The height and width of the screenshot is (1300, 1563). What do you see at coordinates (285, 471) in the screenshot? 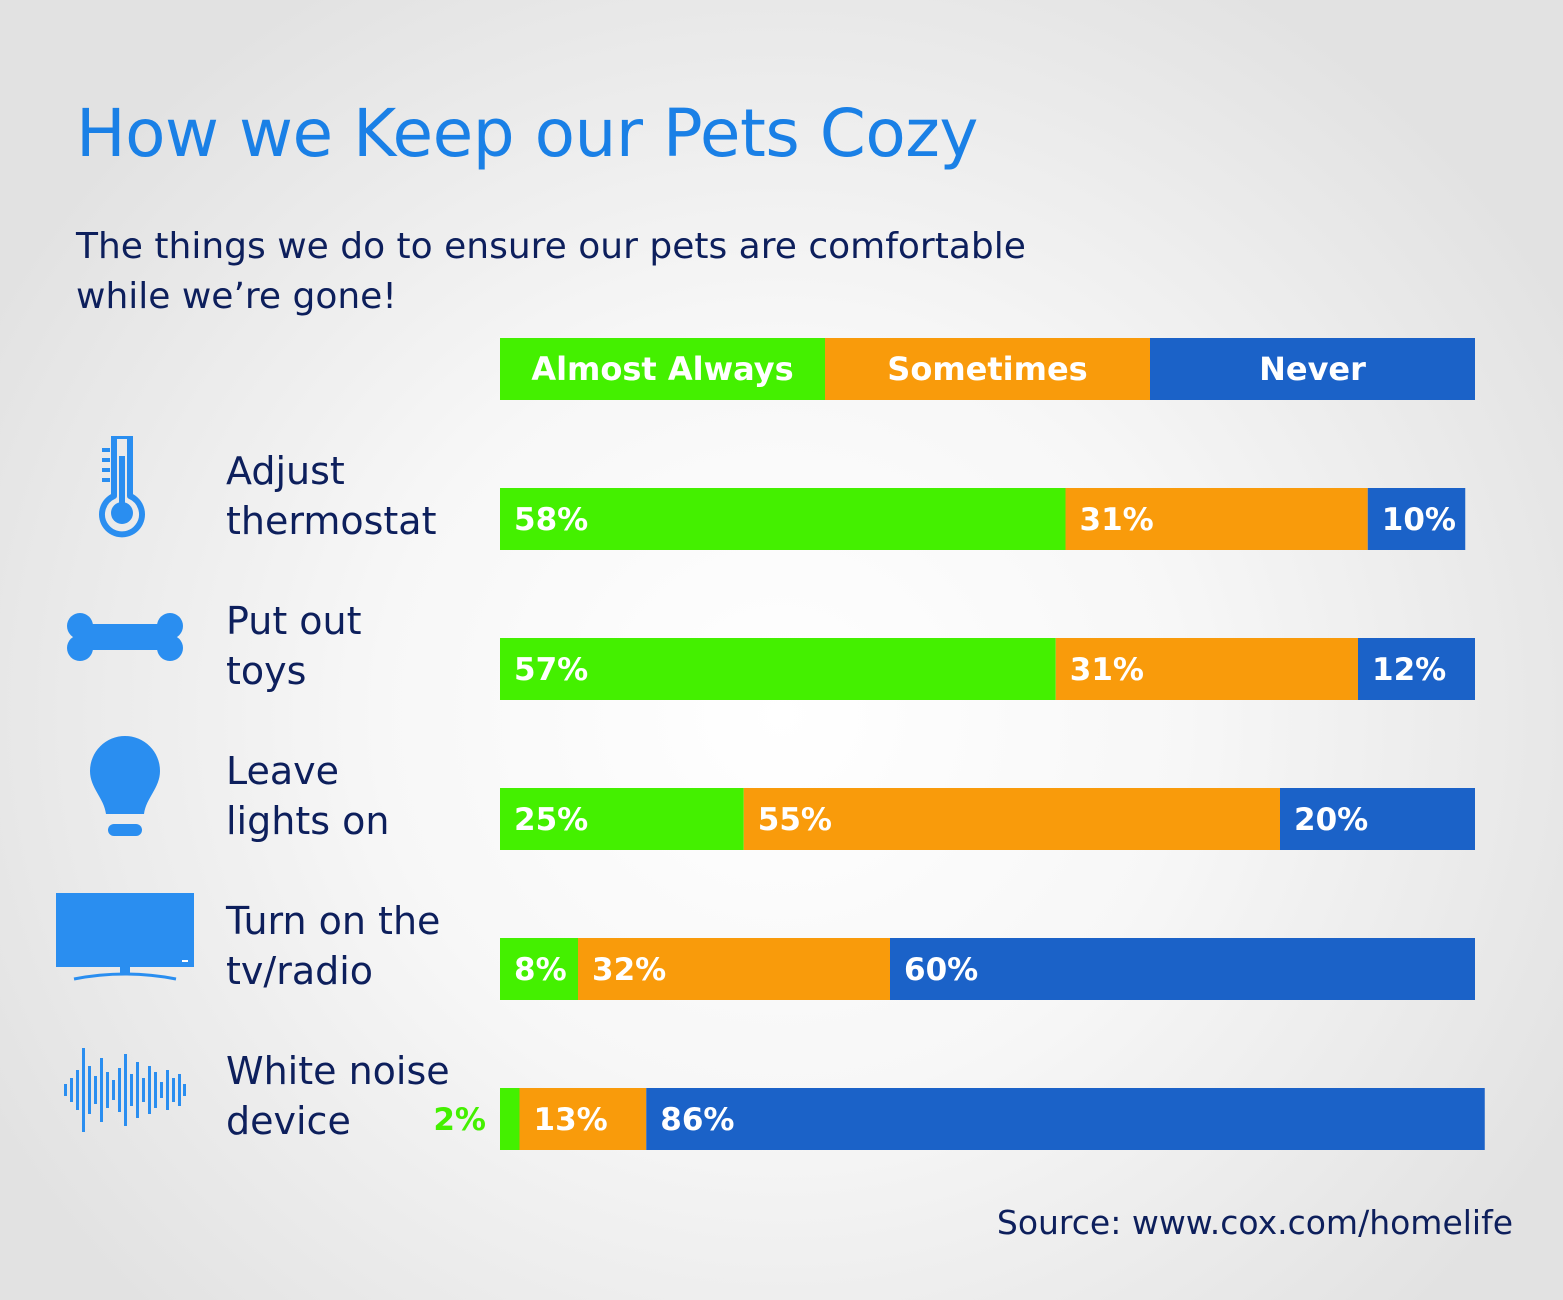
I see `row-label-line1: Adjust` at bounding box center [285, 471].